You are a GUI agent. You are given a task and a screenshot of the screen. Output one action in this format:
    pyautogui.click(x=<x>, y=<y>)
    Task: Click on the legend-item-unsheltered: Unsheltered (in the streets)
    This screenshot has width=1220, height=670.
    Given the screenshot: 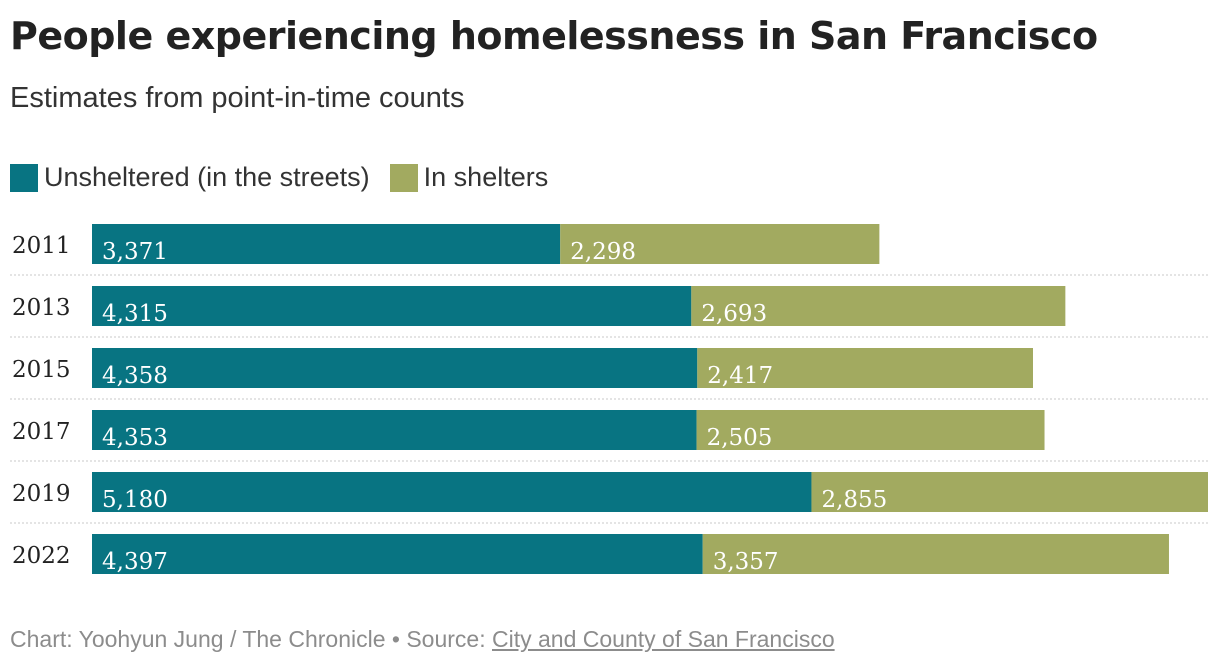 What is the action you would take?
    pyautogui.click(x=190, y=177)
    